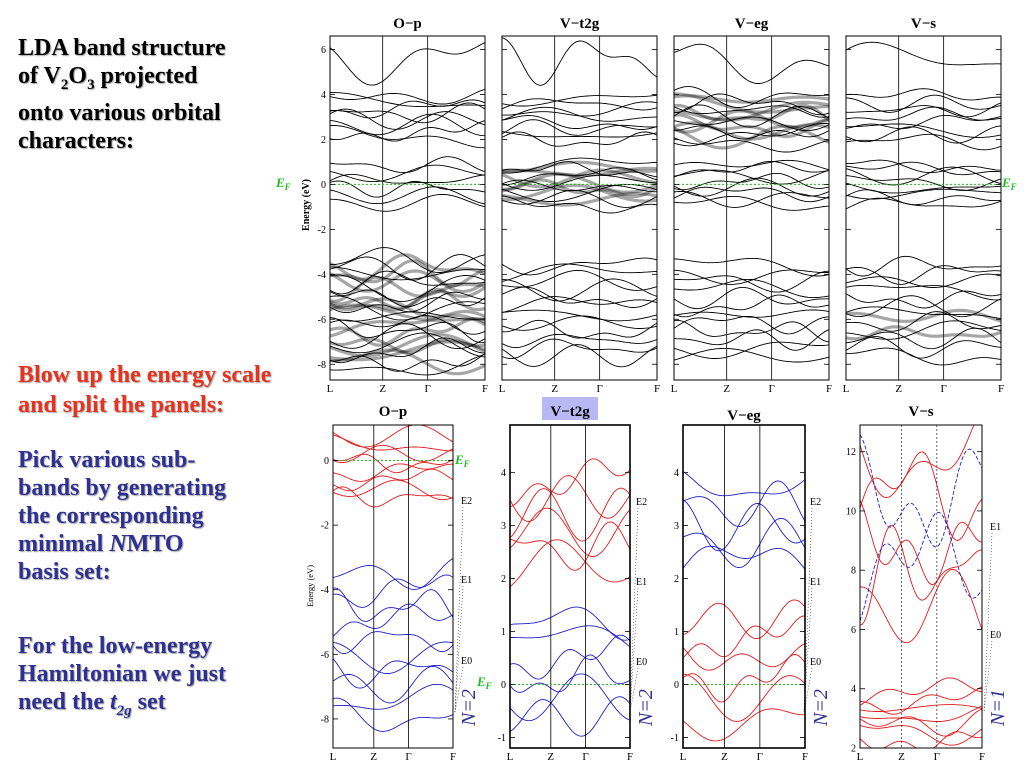  What do you see at coordinates (306, 205) in the screenshot?
I see `y-axis-label: Energy (eV)` at bounding box center [306, 205].